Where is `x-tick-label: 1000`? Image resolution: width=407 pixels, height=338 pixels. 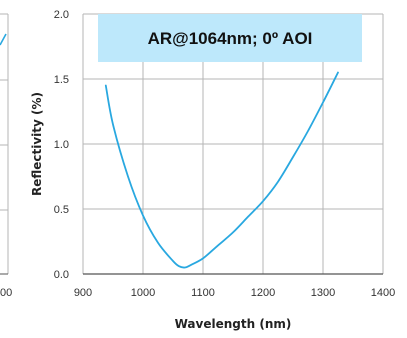 x-tick-label: 1000 is located at coordinates (143, 293).